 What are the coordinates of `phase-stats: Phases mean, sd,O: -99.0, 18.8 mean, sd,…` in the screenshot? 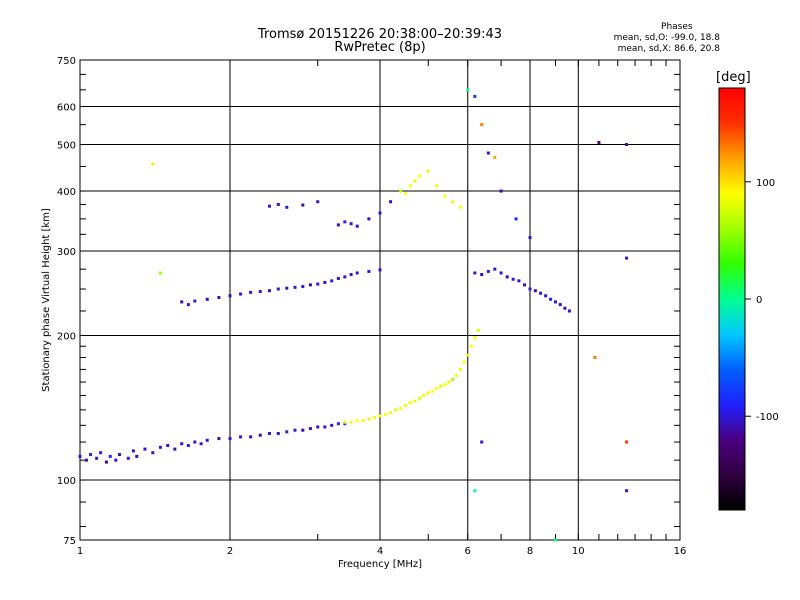 It's located at (667, 38).